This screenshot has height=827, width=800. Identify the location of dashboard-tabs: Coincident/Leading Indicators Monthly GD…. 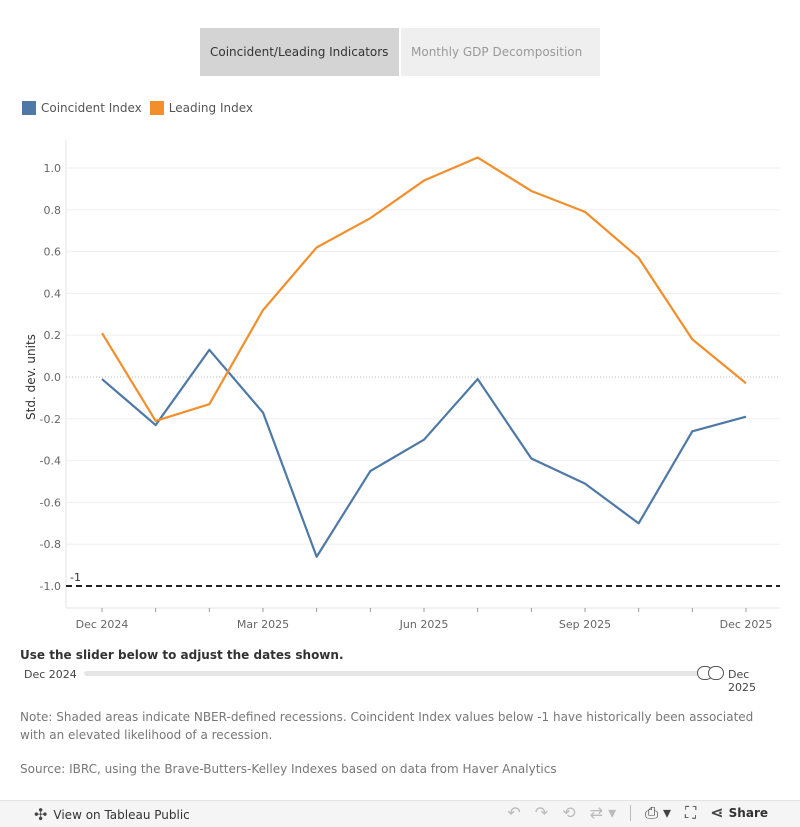
(400, 52).